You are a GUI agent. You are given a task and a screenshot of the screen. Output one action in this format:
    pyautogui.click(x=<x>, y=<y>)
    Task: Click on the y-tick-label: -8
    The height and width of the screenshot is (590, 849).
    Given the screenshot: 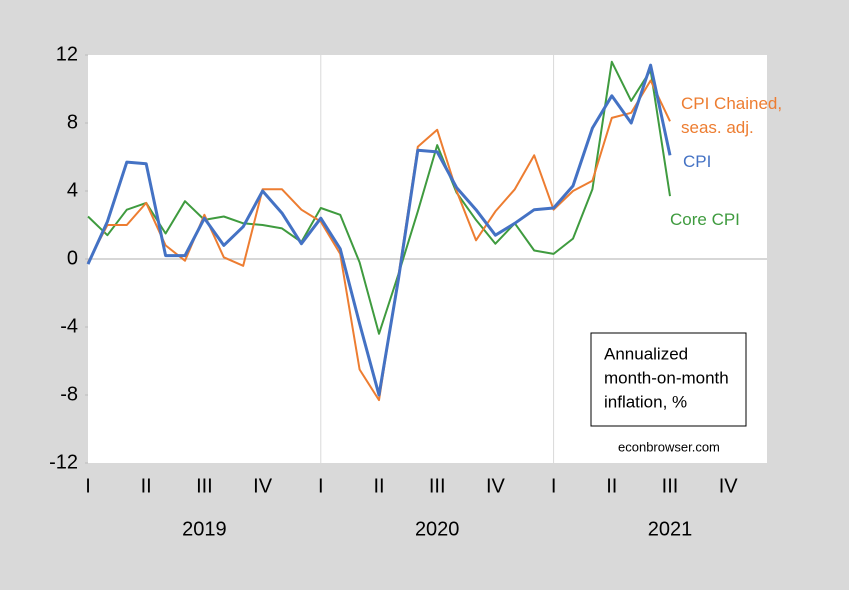 What is the action you would take?
    pyautogui.click(x=69, y=394)
    